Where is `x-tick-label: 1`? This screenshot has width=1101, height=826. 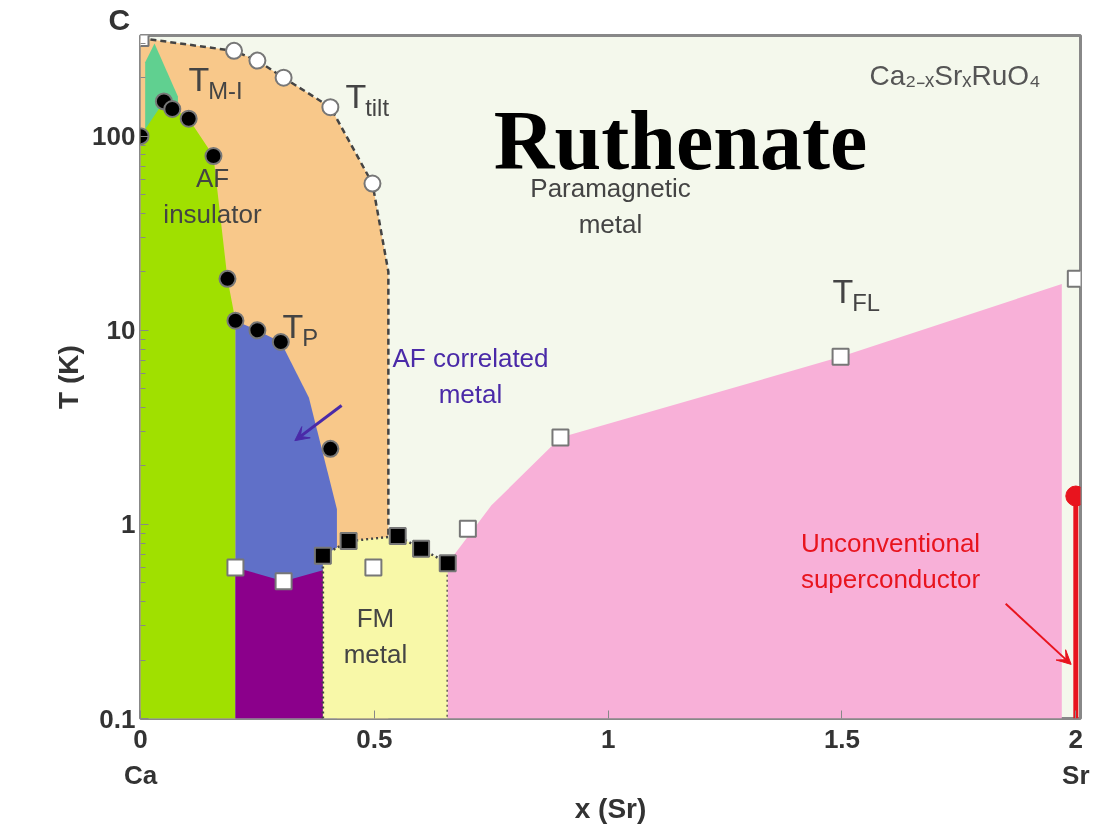 x-tick-label: 1 is located at coordinates (608, 738).